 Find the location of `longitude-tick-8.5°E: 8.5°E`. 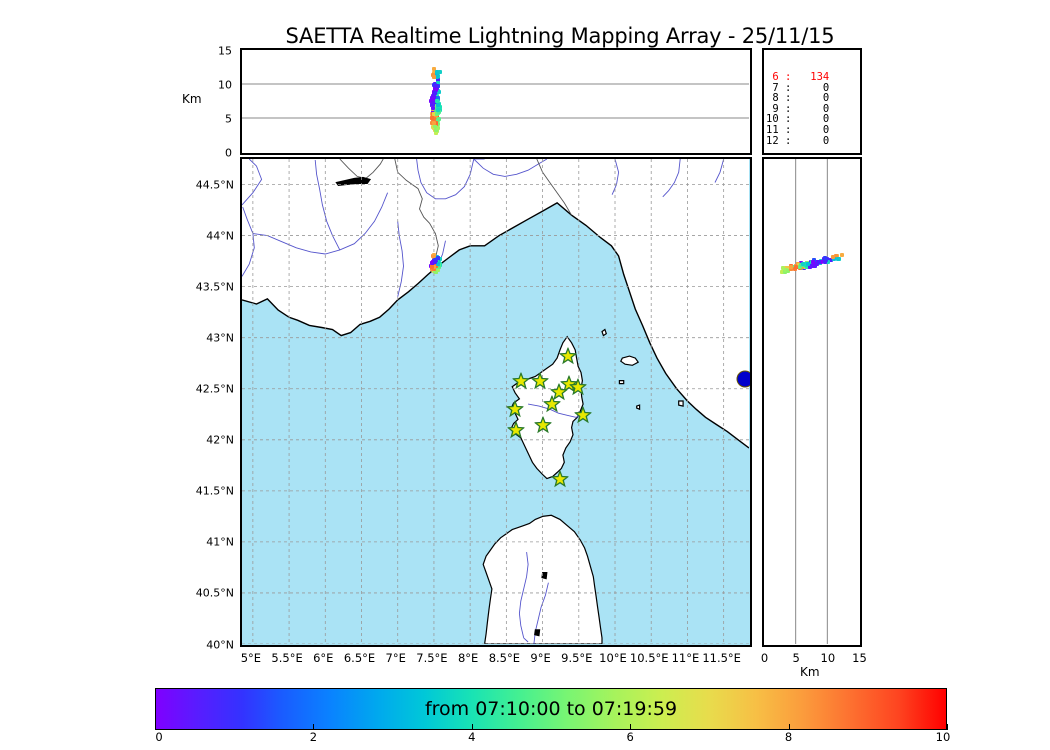

longitude-tick-8.5°E: 8.5°E is located at coordinates (504, 658).